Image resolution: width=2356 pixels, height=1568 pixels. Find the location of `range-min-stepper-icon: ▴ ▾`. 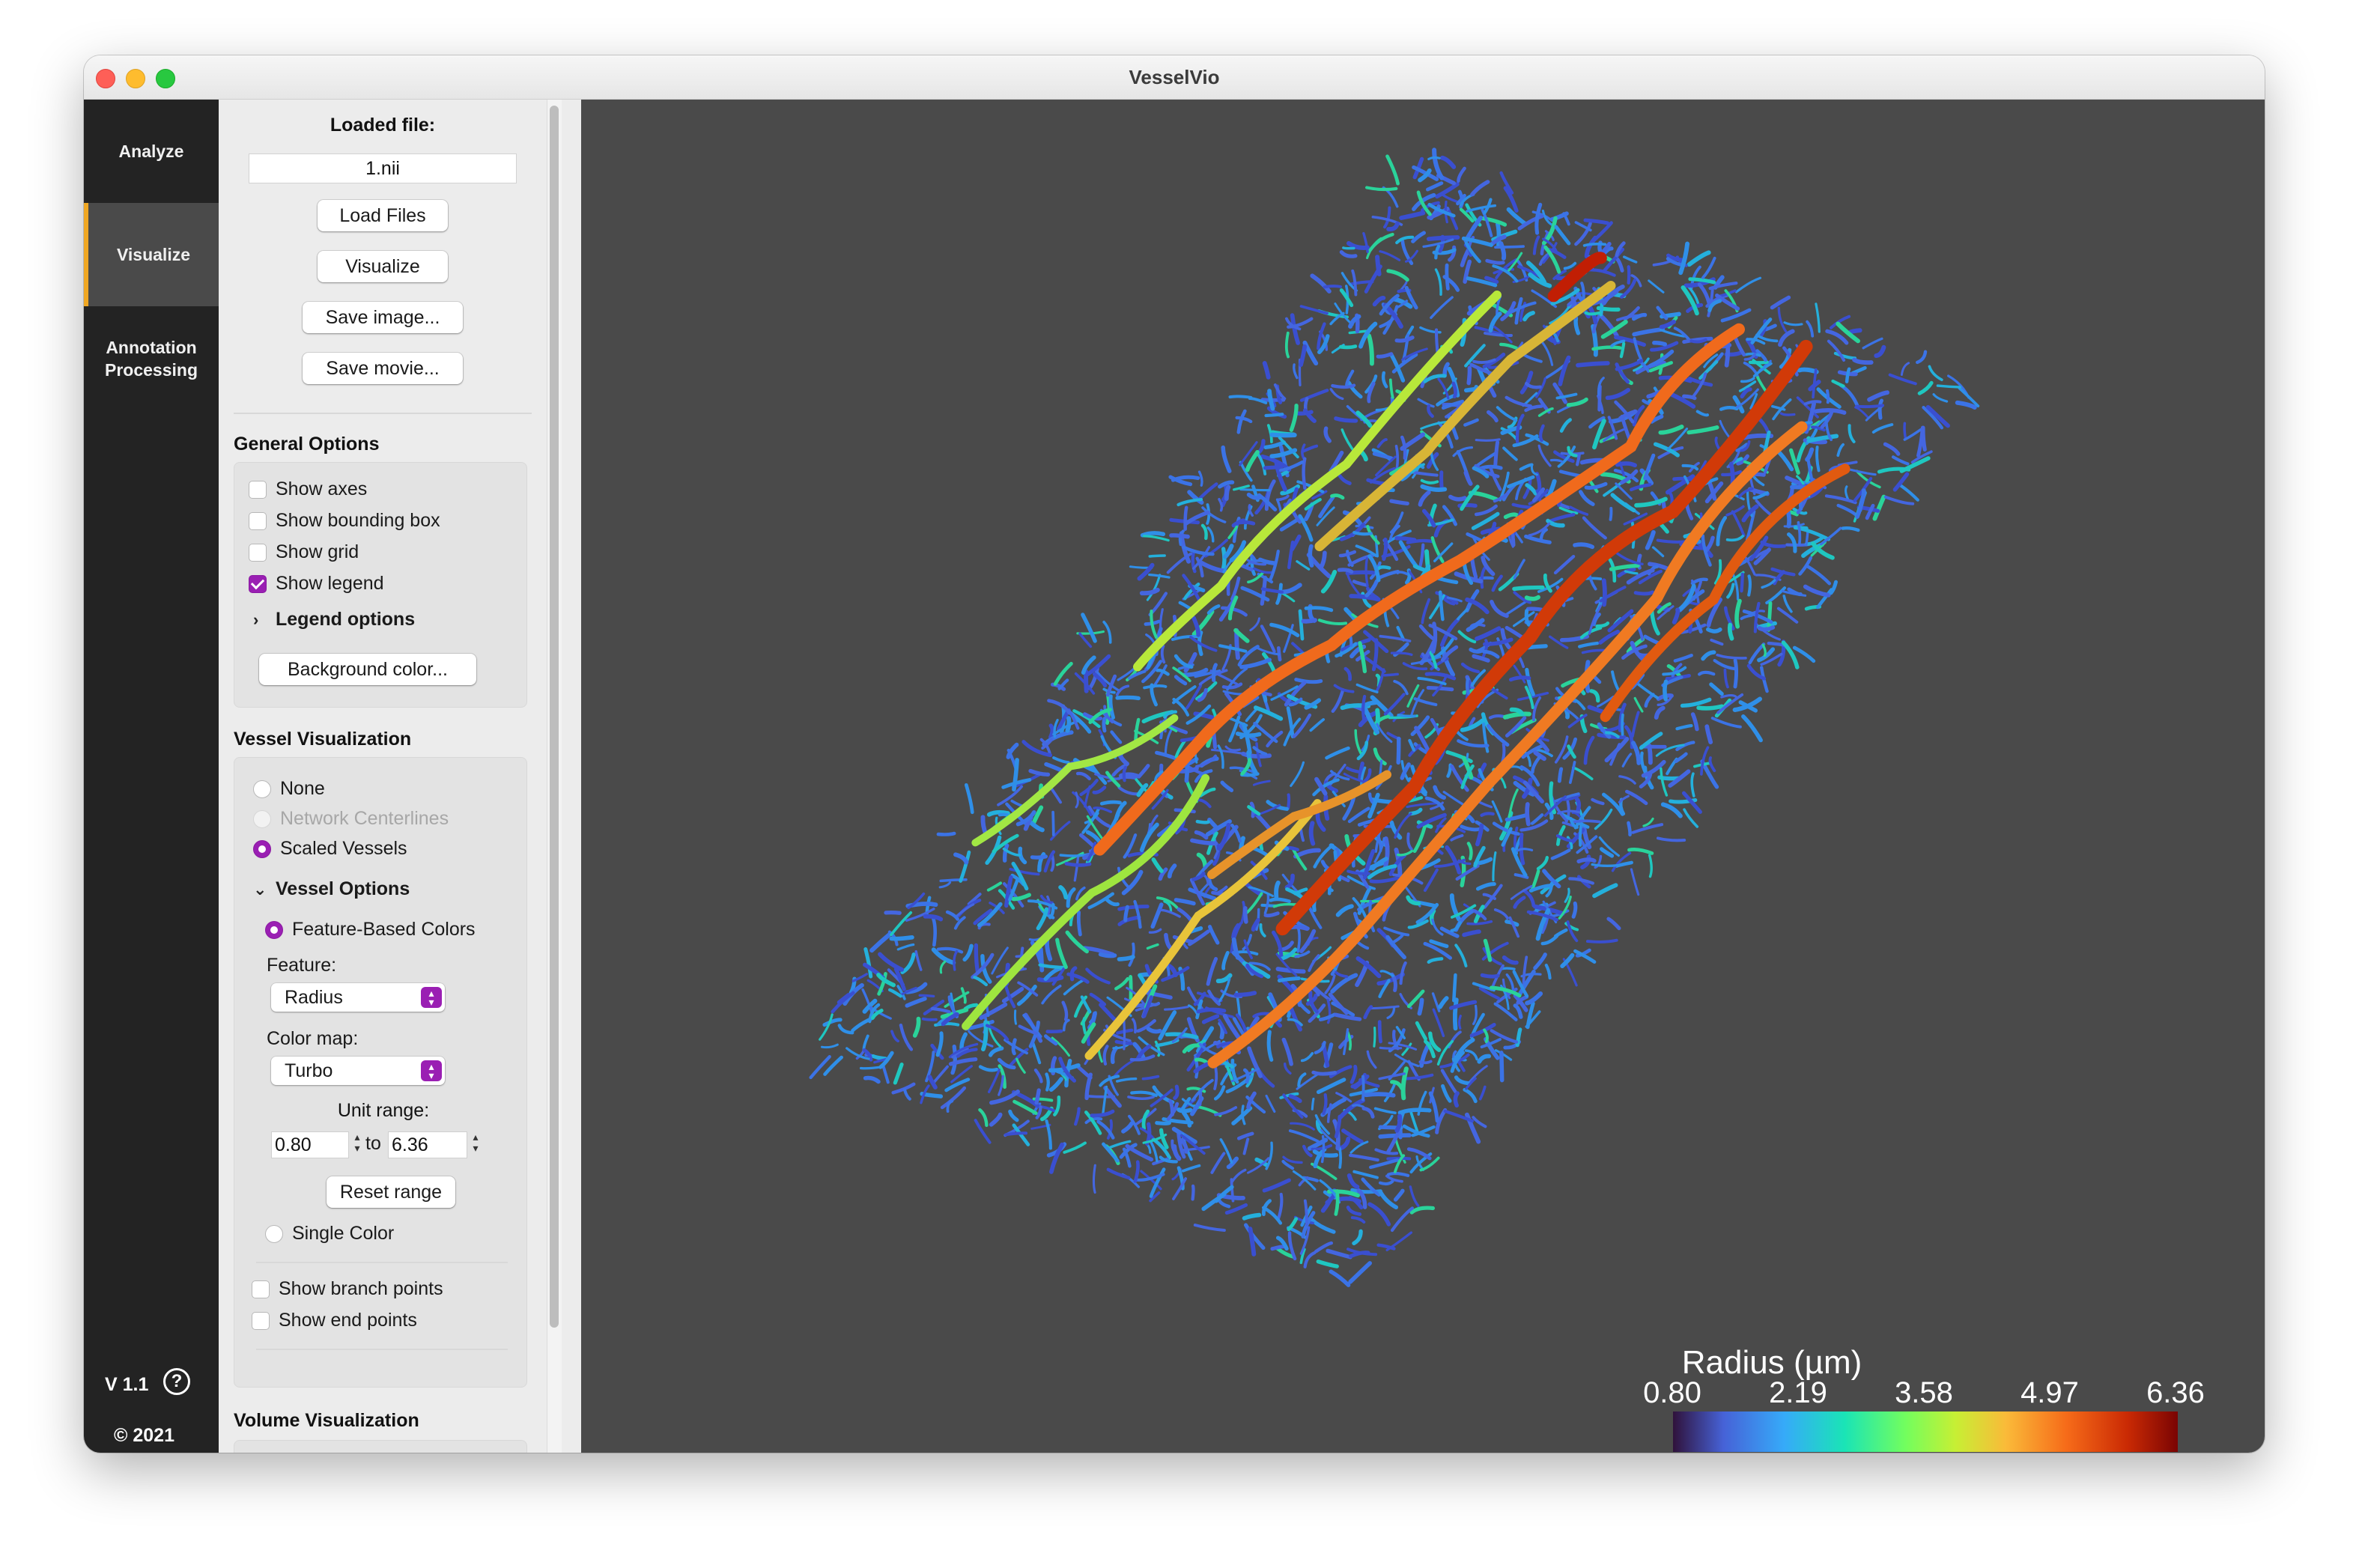

range-min-stepper-icon: ▴ ▾ is located at coordinates (357, 1142).